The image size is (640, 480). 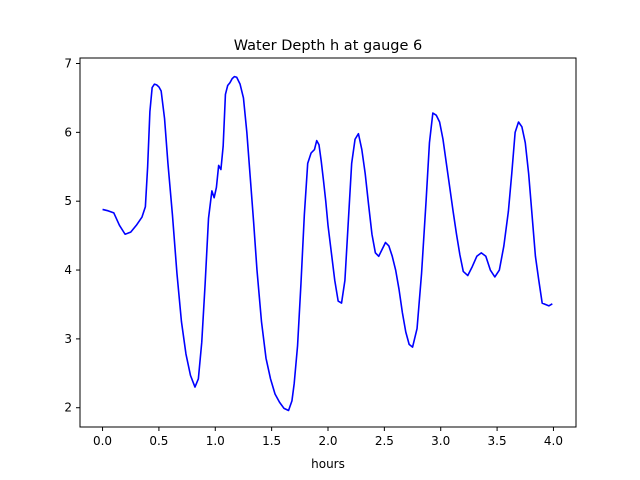 What do you see at coordinates (328, 464) in the screenshot?
I see `x-axis-label: hours` at bounding box center [328, 464].